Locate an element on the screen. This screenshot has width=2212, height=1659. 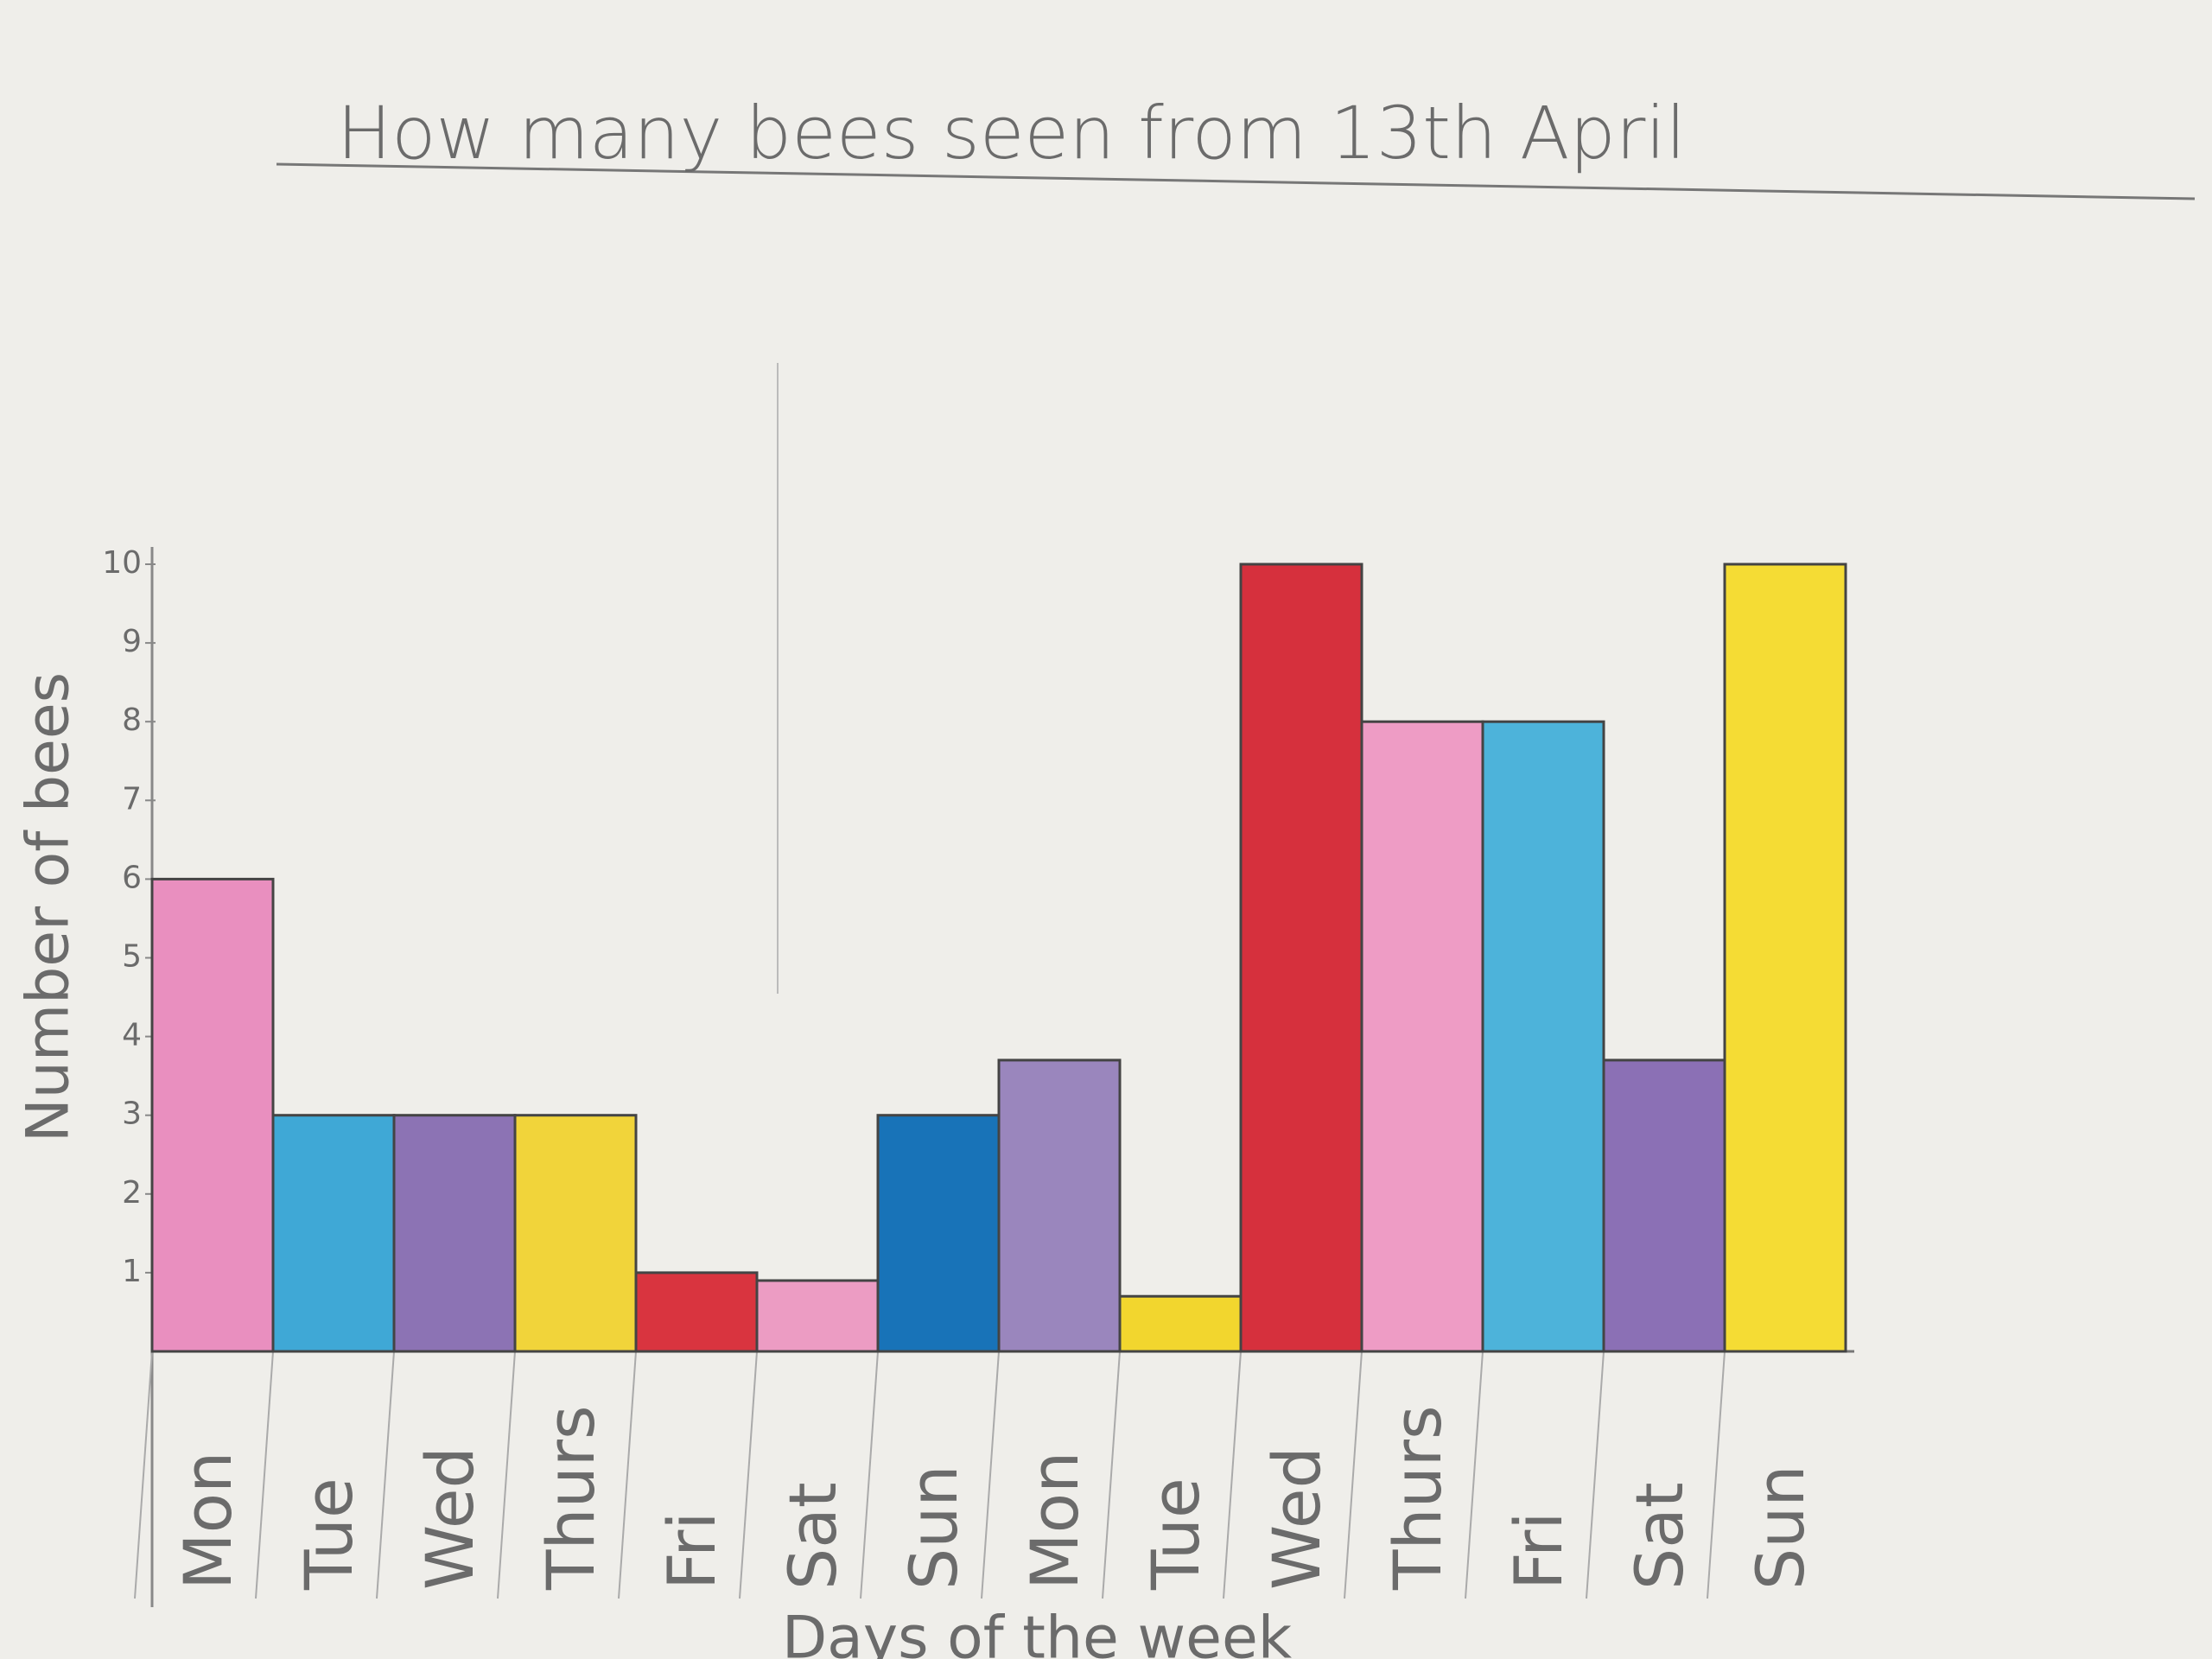
y-tick-label: 5 is located at coordinates (132, 957).